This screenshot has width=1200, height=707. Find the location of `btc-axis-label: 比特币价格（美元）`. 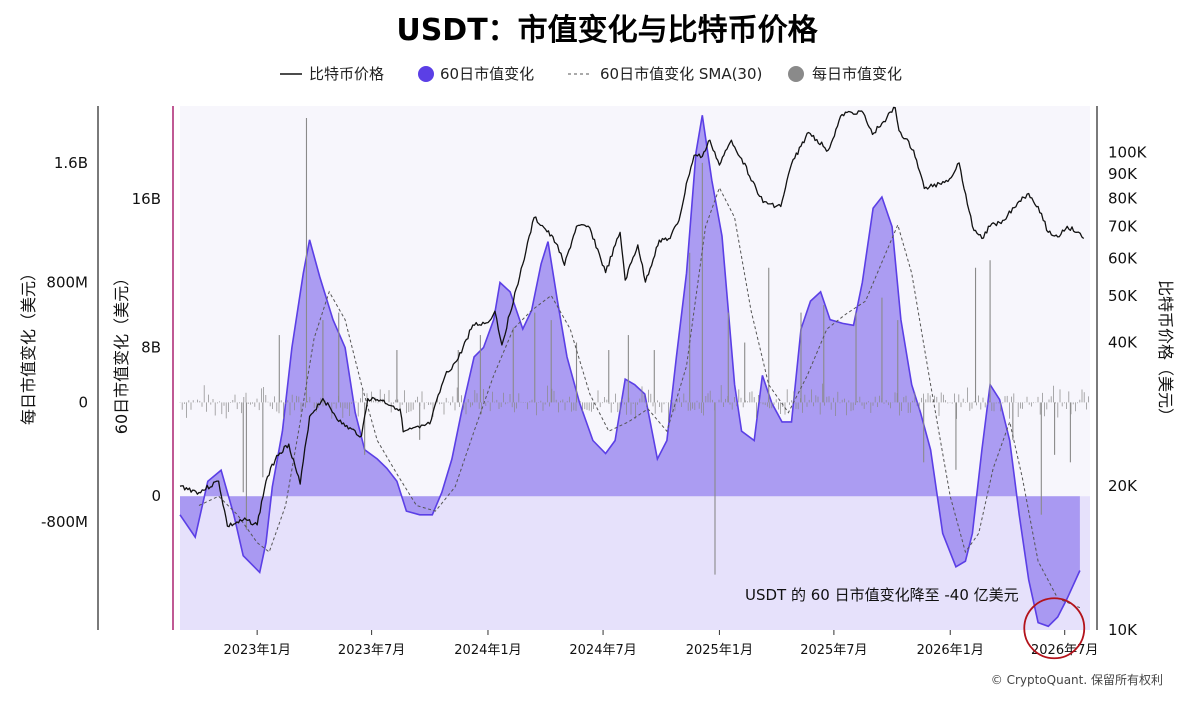

btc-axis-label: 比特币价格（美元） is located at coordinates (1165, 352).